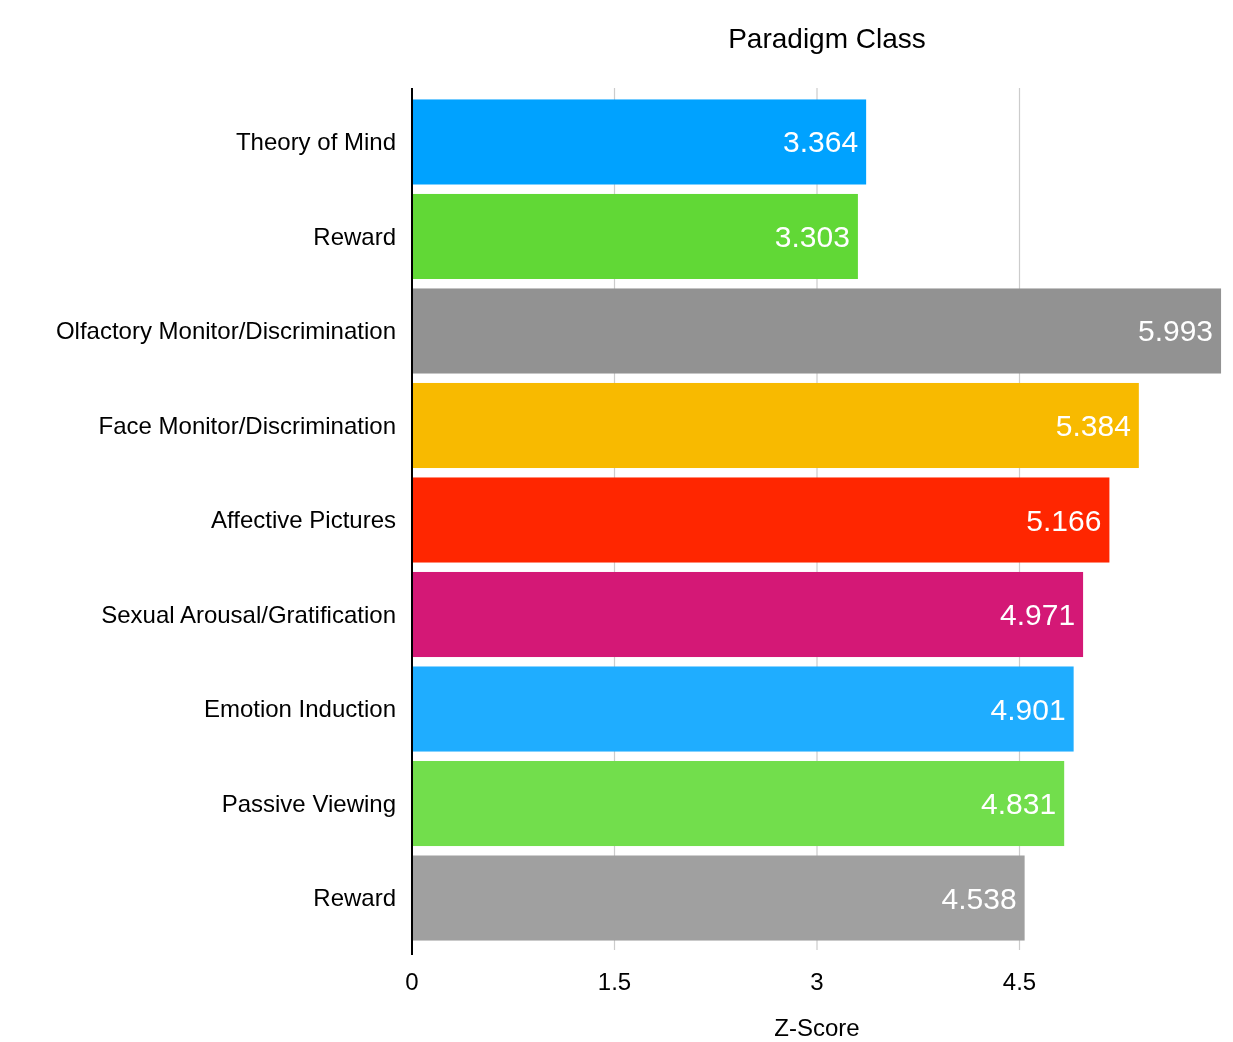 This screenshot has width=1233, height=1042. What do you see at coordinates (812, 236) in the screenshot?
I see `data-label: 3.303` at bounding box center [812, 236].